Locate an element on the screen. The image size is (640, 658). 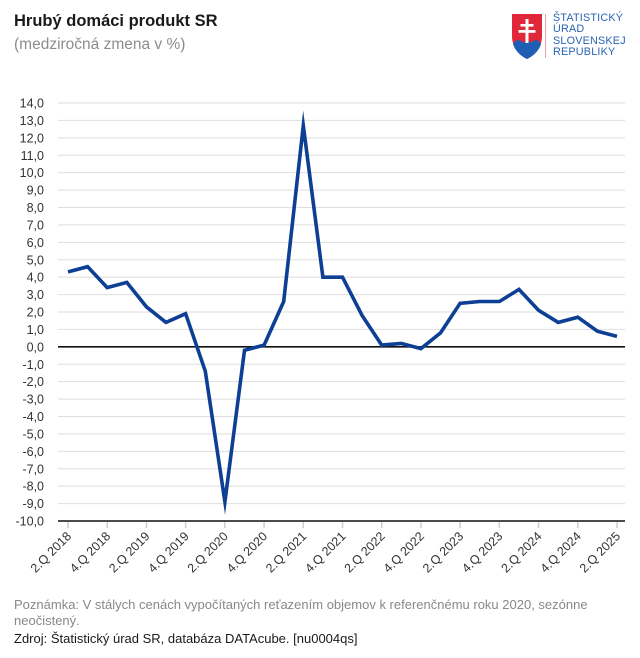
x-tick-label: 4.Q 2019 is located at coordinates (168, 552).